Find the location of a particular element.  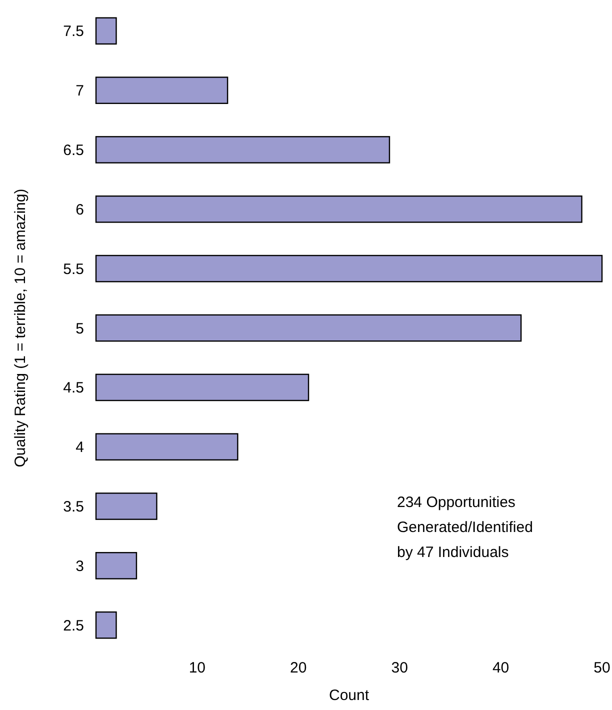

x-tick-label: 30 is located at coordinates (399, 667).